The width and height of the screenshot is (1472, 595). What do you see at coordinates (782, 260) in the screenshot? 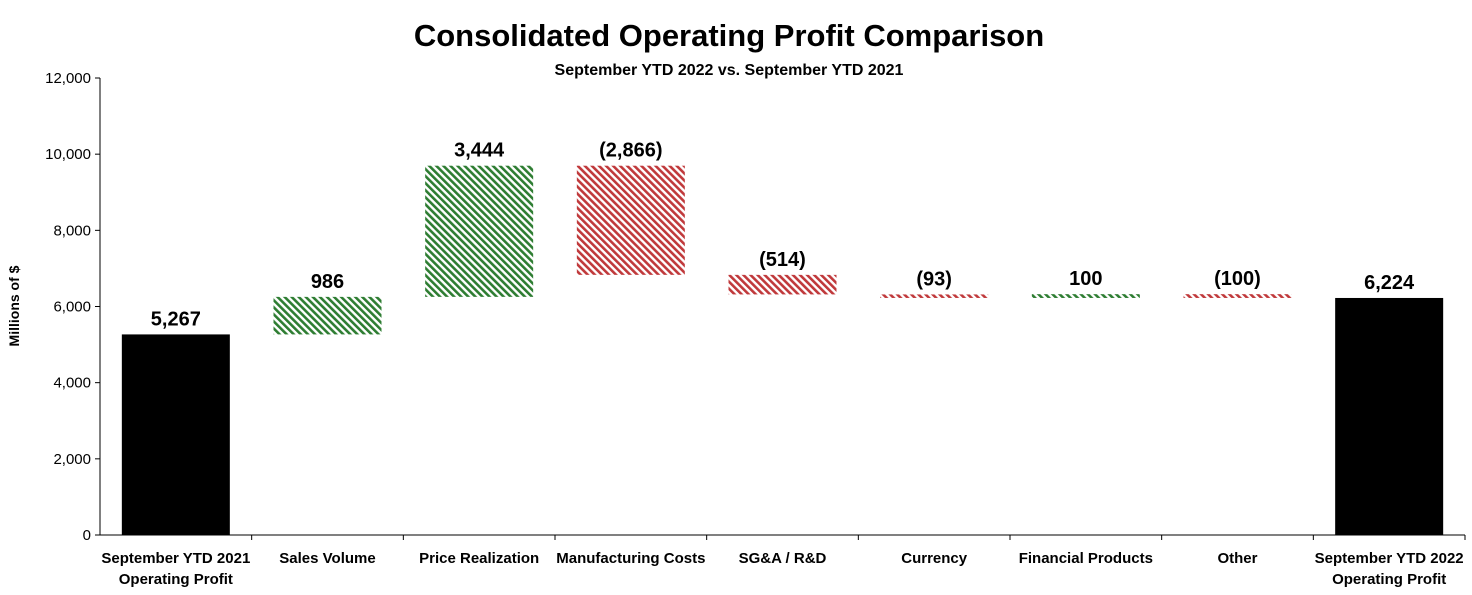
I see `data-label: (514)` at bounding box center [782, 260].